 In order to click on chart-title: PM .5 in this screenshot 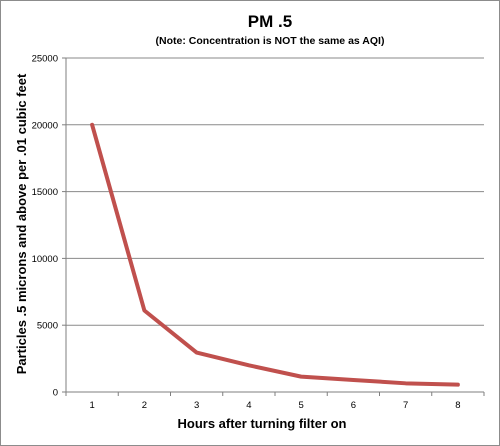, I will do `click(270, 21)`.